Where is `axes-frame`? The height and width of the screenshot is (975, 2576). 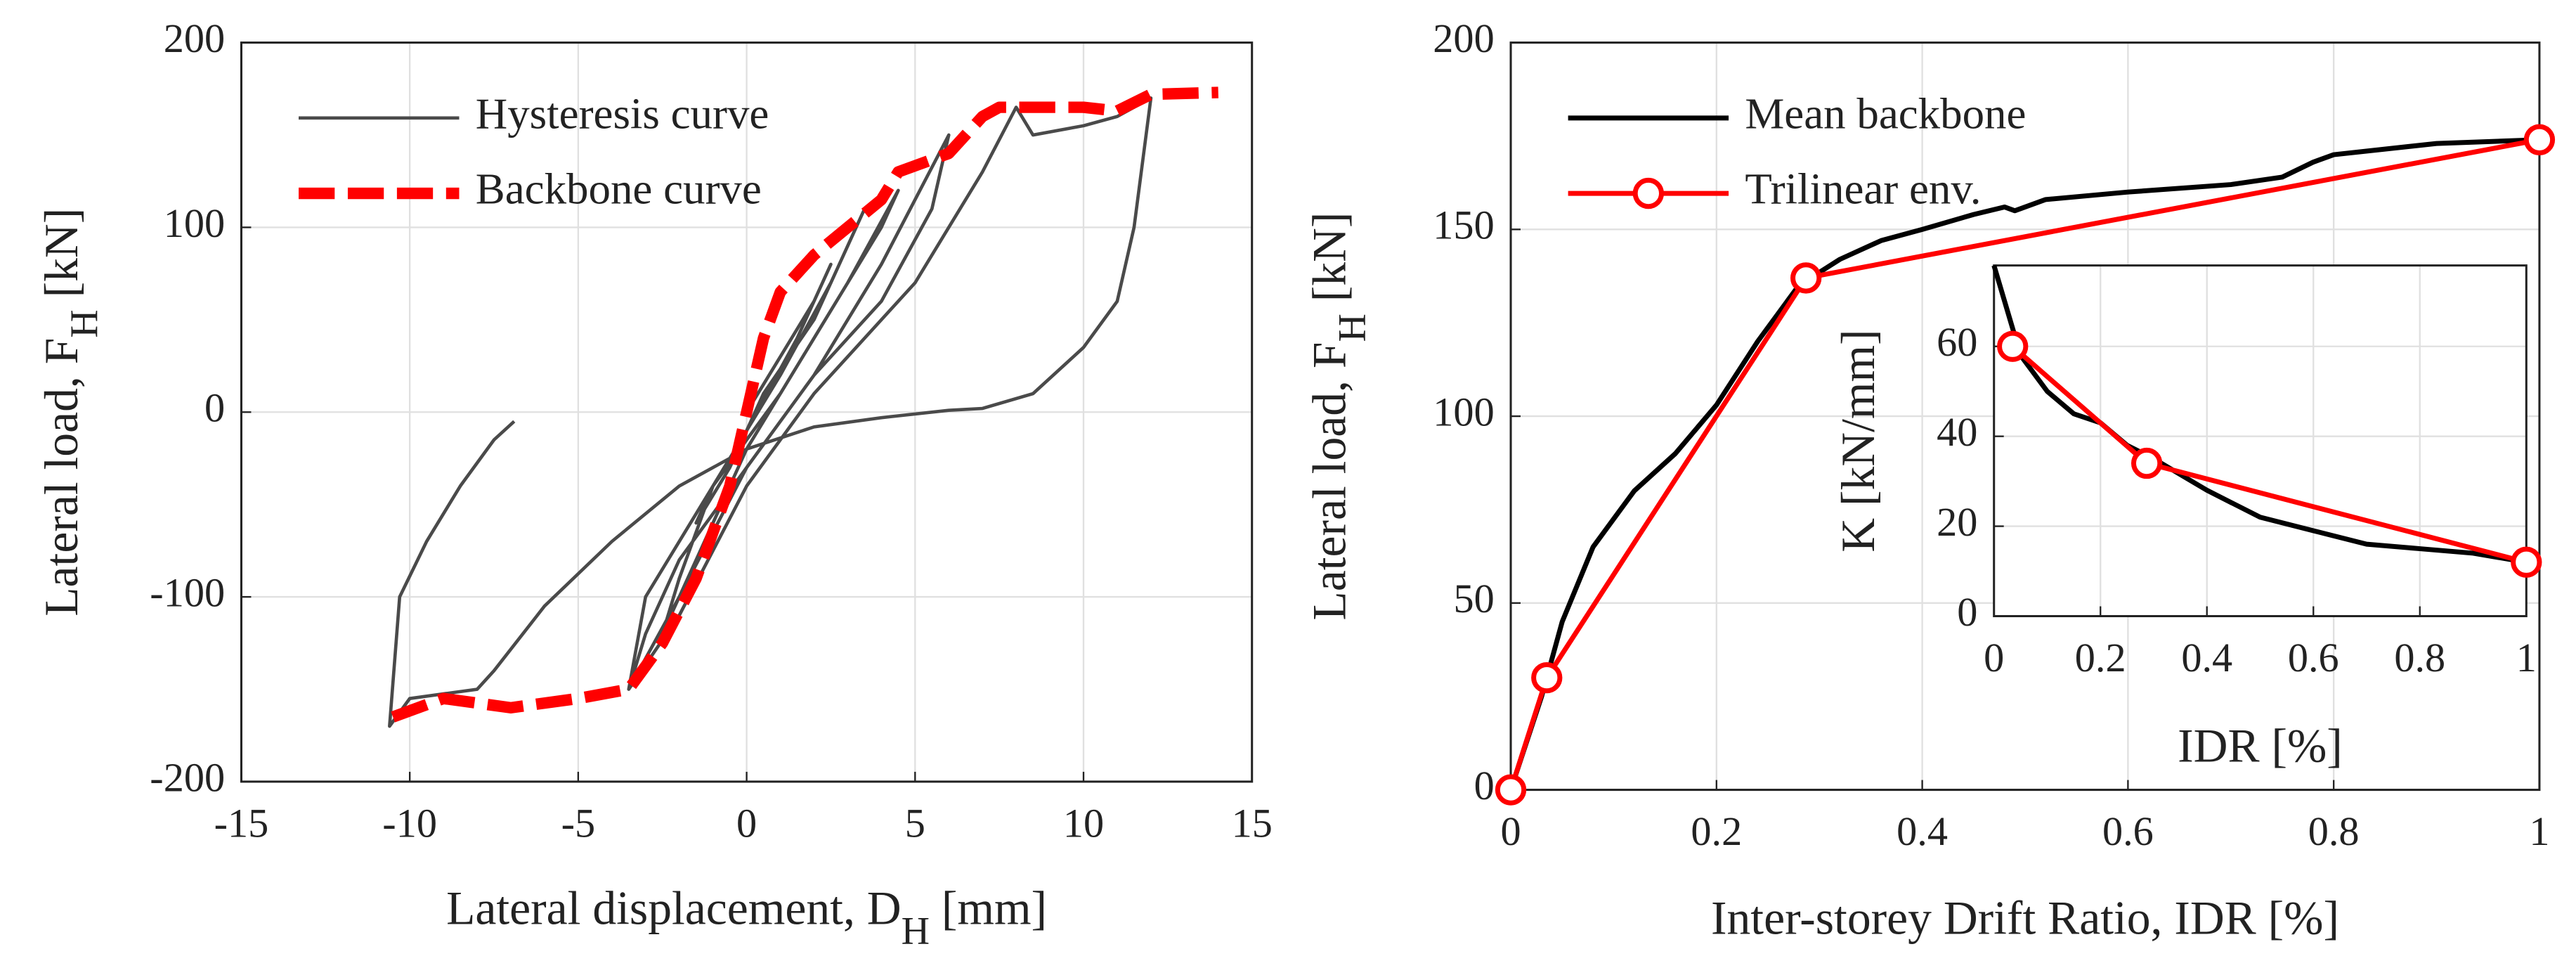 axes-frame is located at coordinates (2260, 441).